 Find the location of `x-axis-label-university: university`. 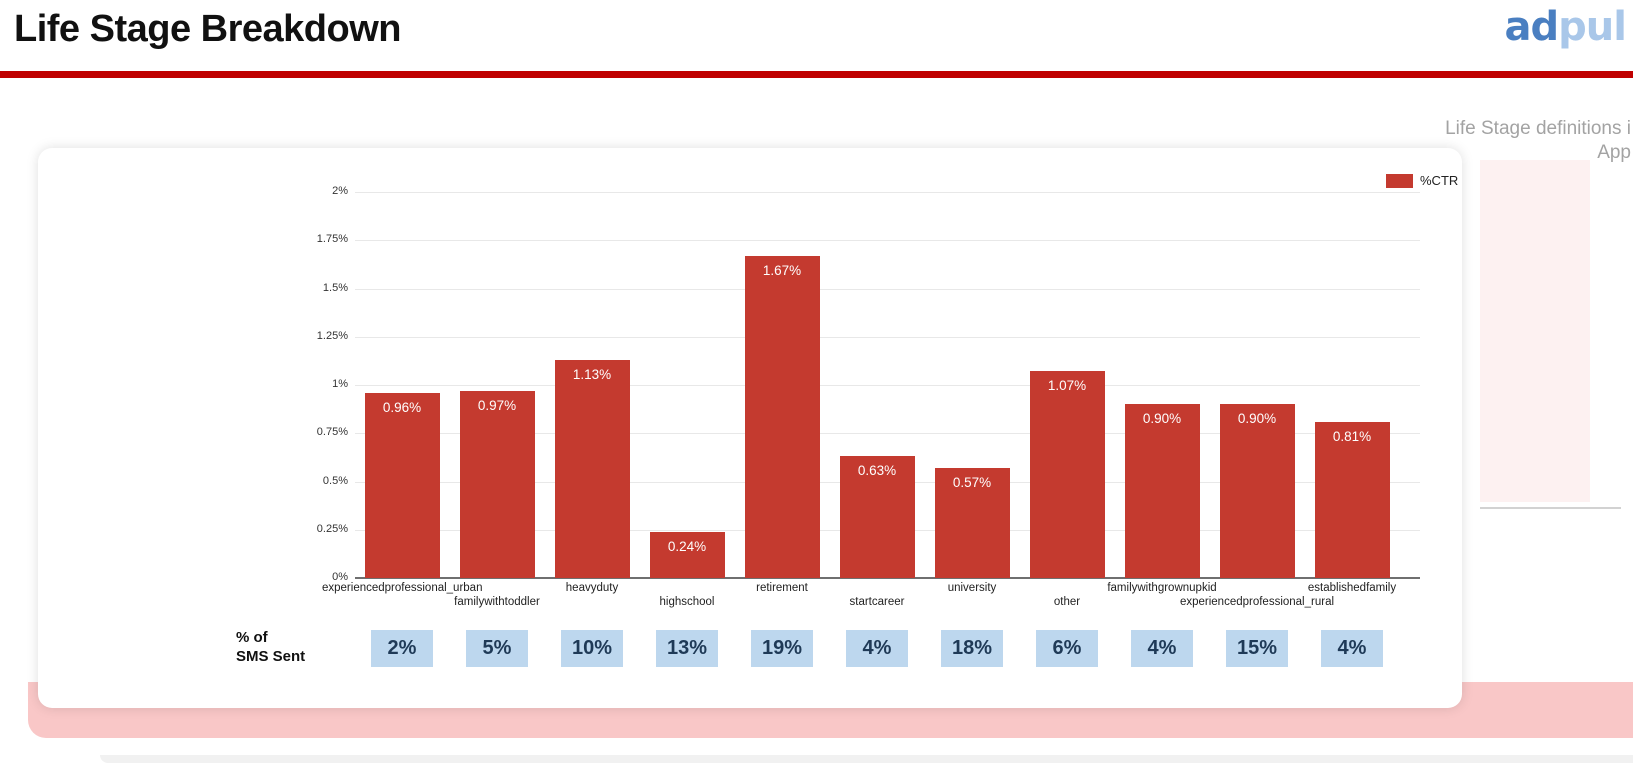

x-axis-label-university: university is located at coordinates (972, 588).